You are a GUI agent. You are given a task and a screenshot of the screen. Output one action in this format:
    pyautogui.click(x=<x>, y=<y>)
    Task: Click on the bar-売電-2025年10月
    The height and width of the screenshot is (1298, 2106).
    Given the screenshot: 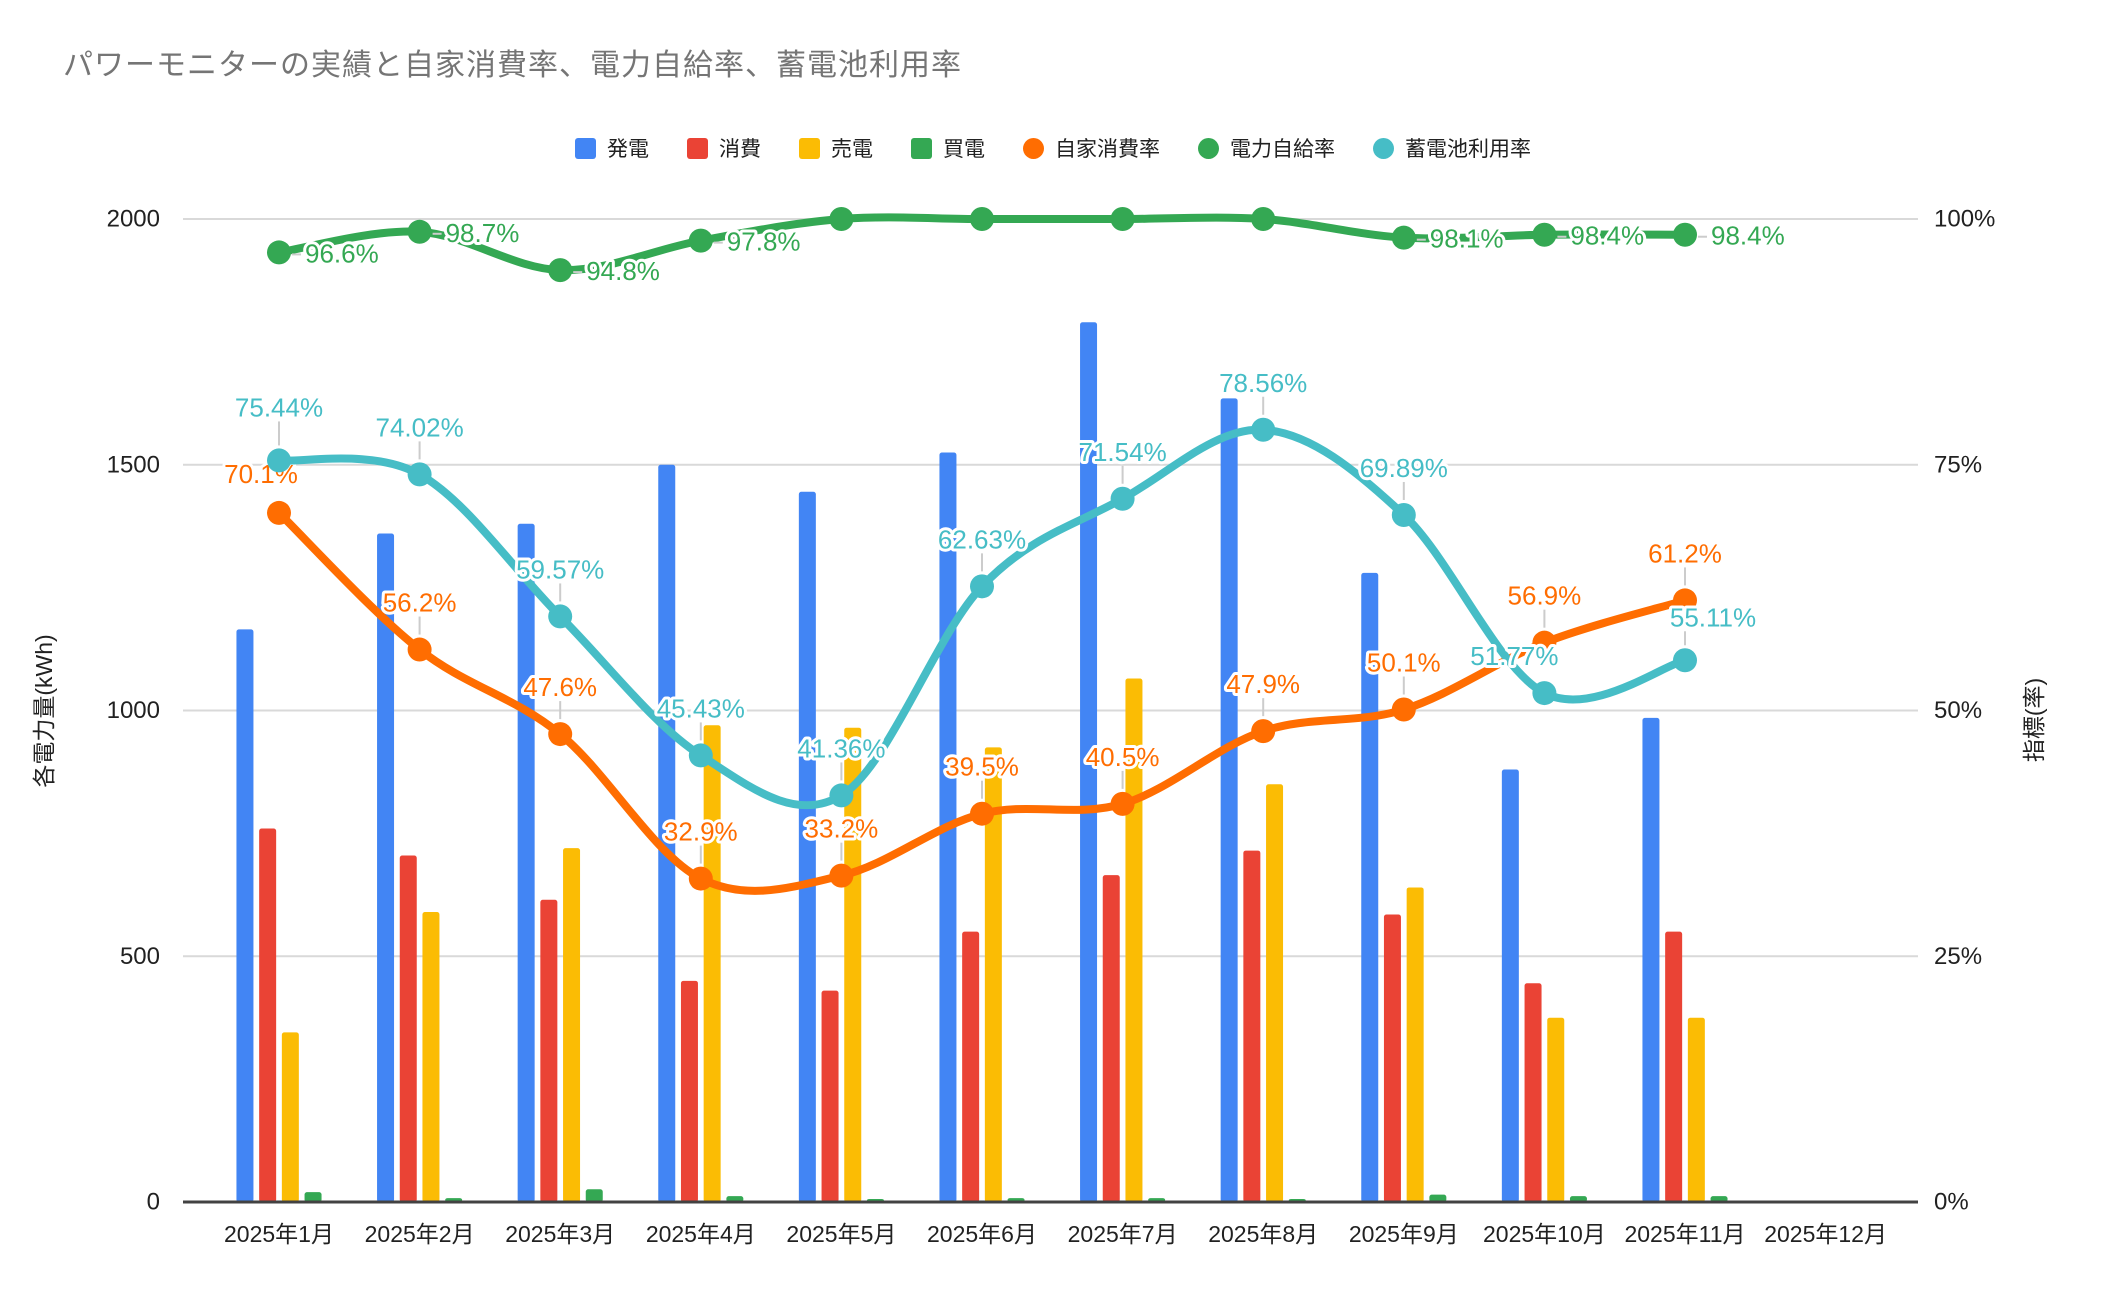 What is the action you would take?
    pyautogui.click(x=1556, y=1109)
    